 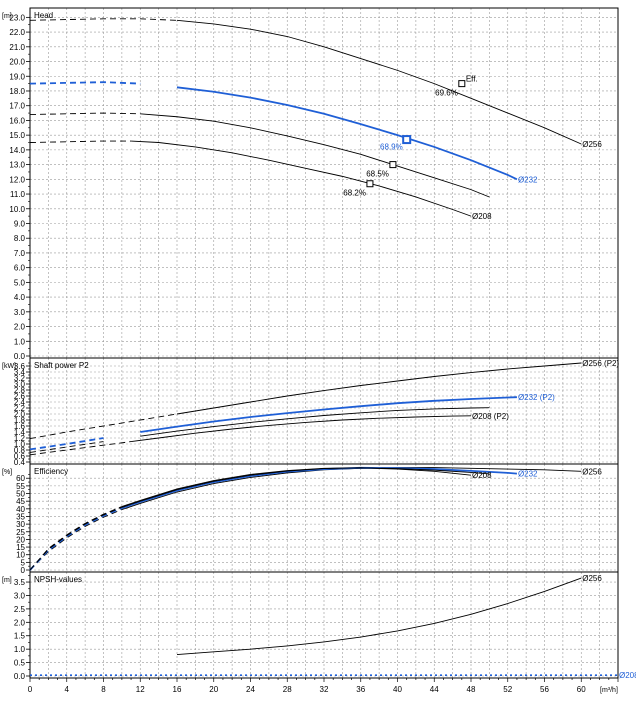 What do you see at coordinates (20, 524) in the screenshot?
I see `y-tick-label: 30` at bounding box center [20, 524].